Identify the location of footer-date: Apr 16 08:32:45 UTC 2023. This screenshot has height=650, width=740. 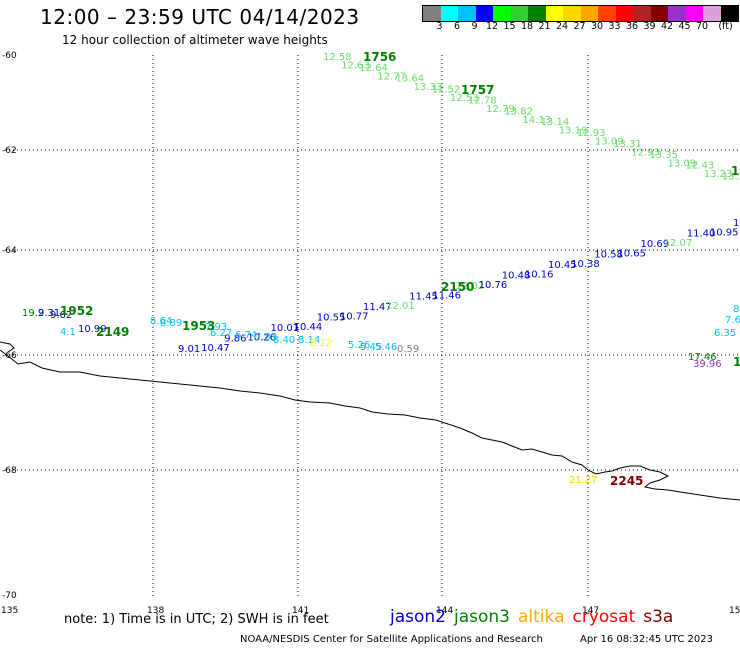
(646, 639).